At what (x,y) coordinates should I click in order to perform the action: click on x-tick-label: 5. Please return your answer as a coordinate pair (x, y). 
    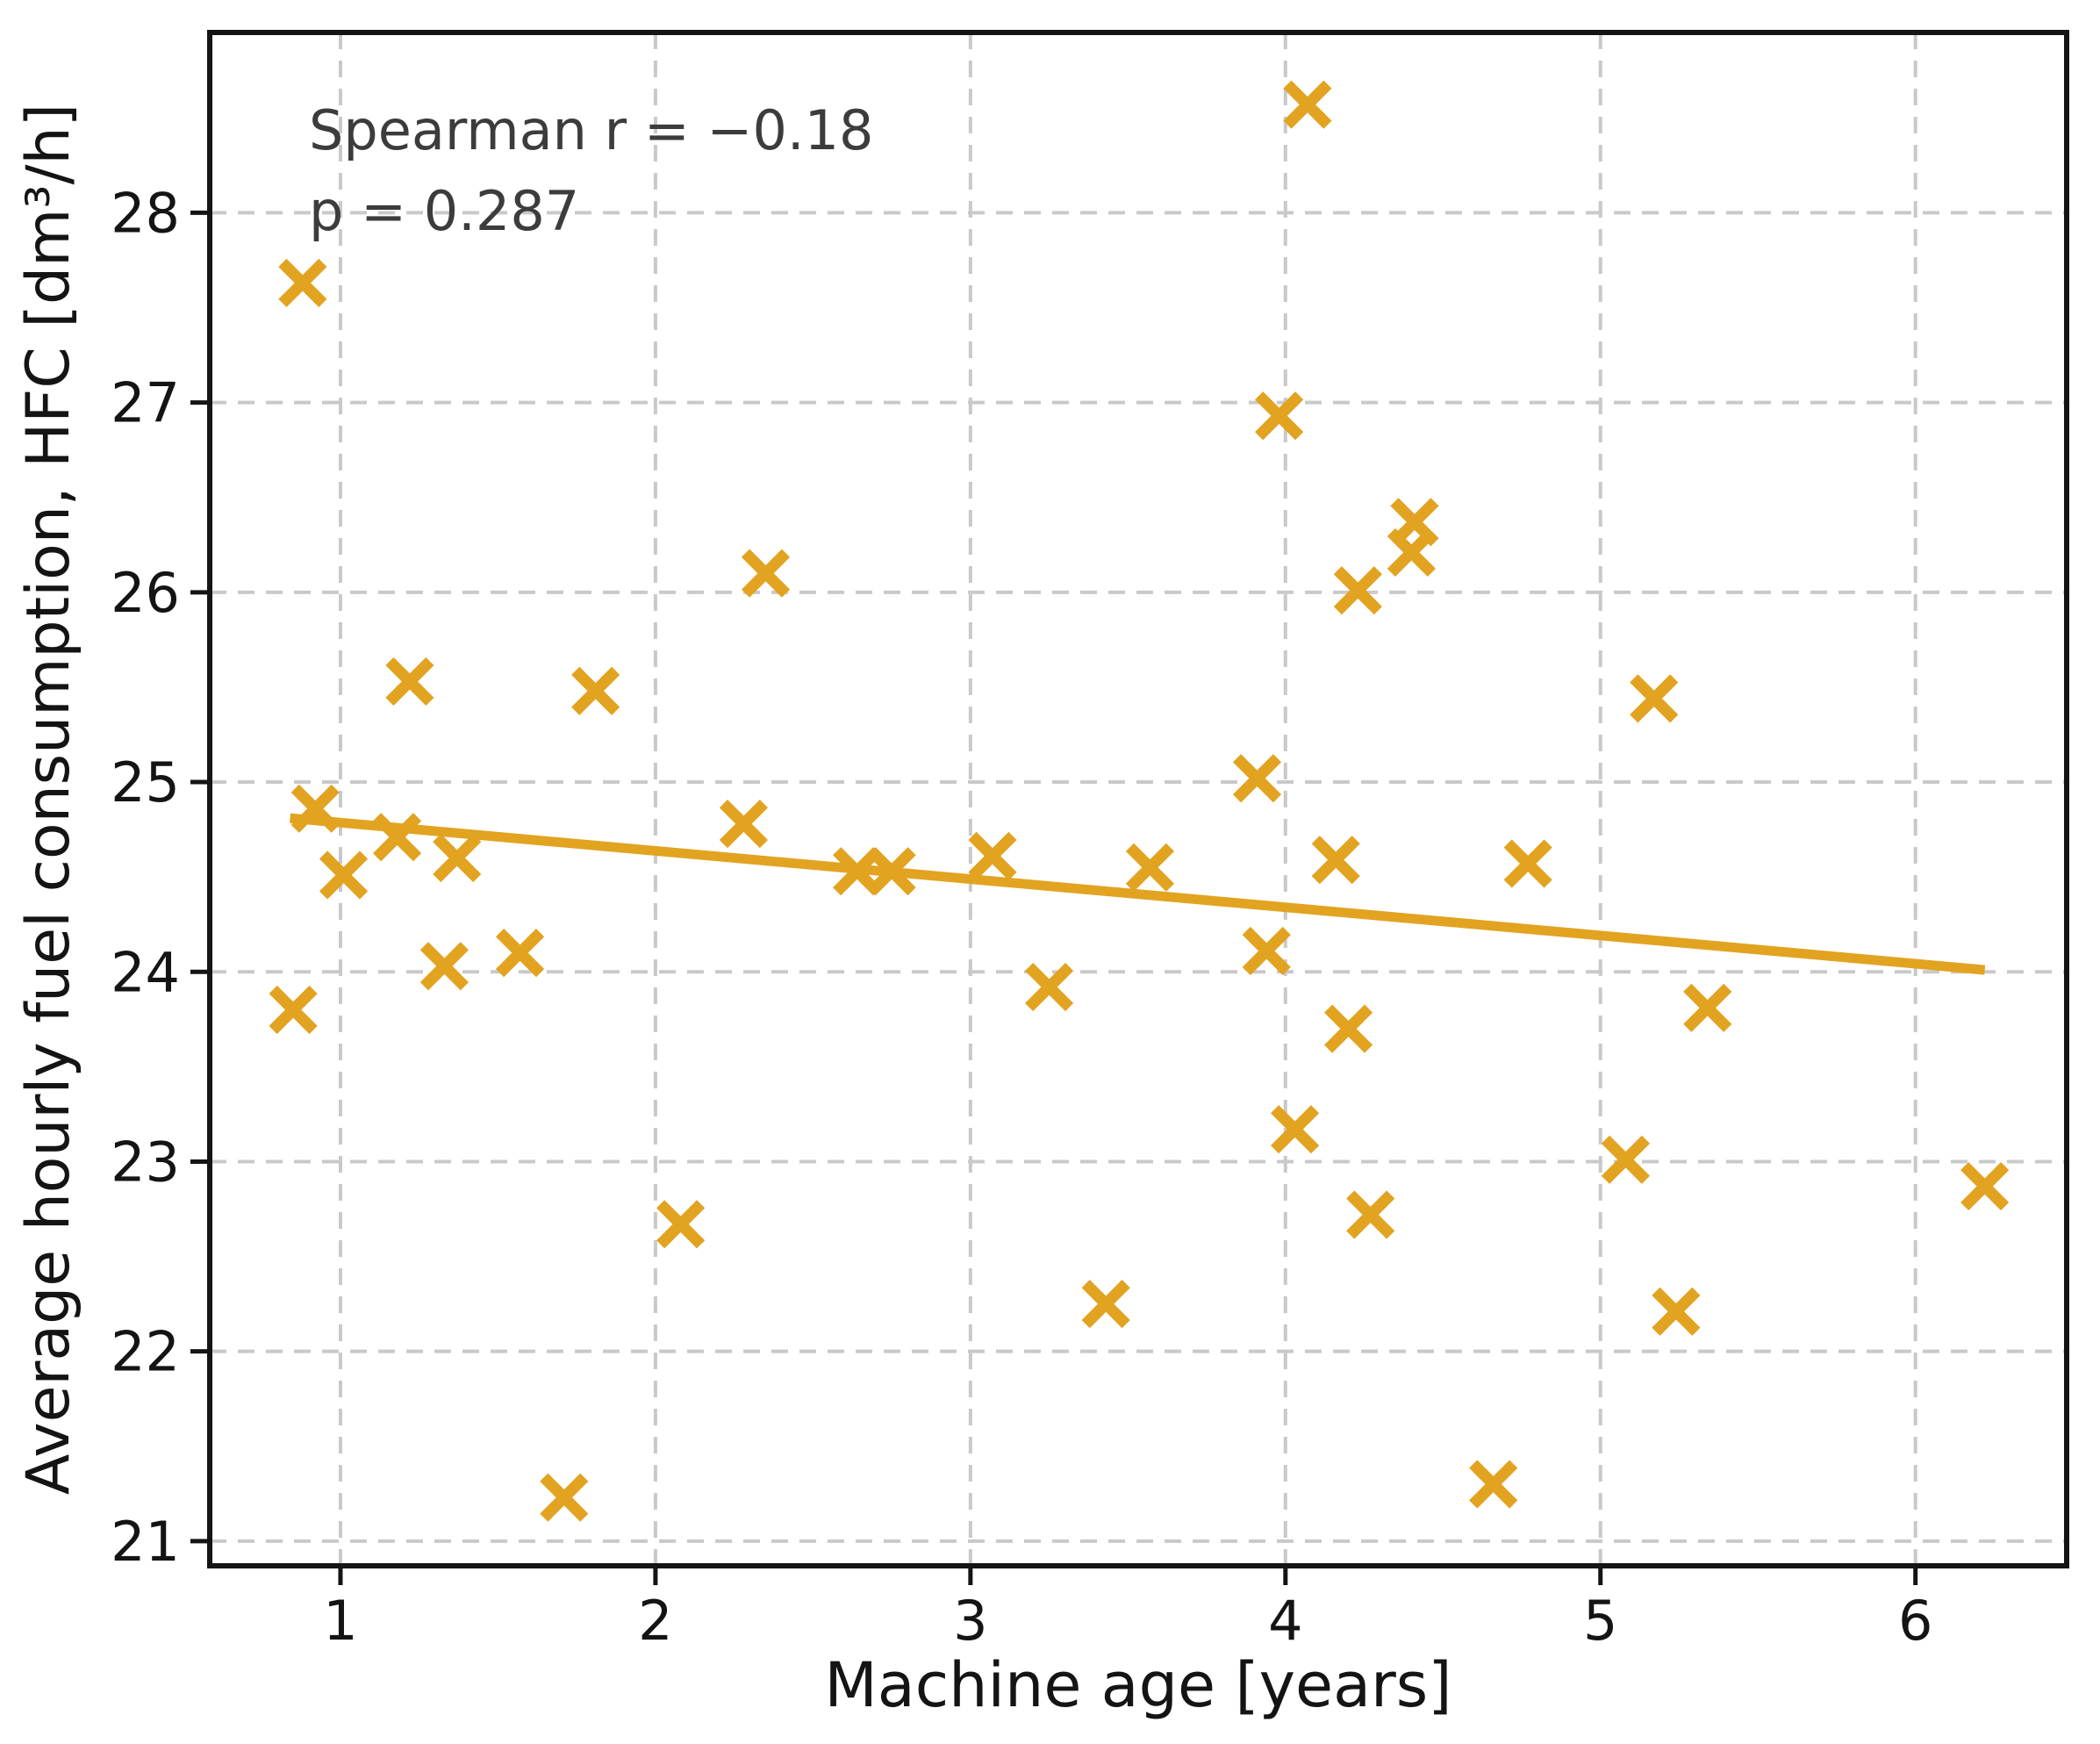
    Looking at the image, I should click on (1600, 1621).